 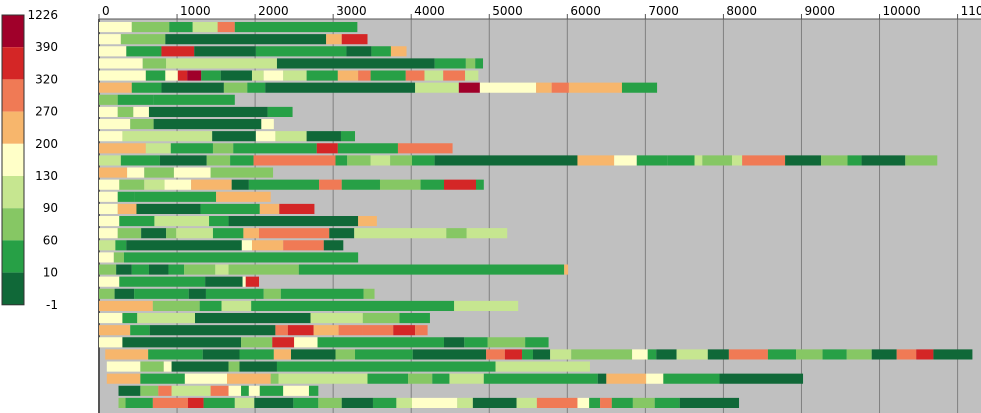 I want to click on x-tick-label: 6000, so click(x=585, y=11).